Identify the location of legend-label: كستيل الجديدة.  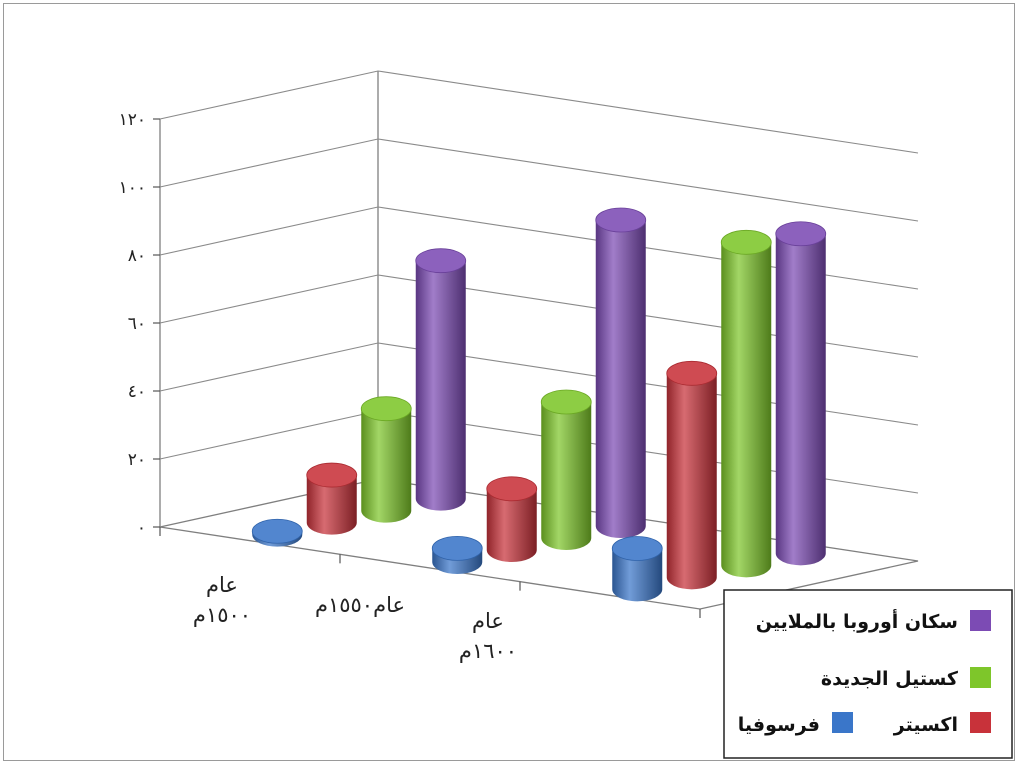
(890, 679).